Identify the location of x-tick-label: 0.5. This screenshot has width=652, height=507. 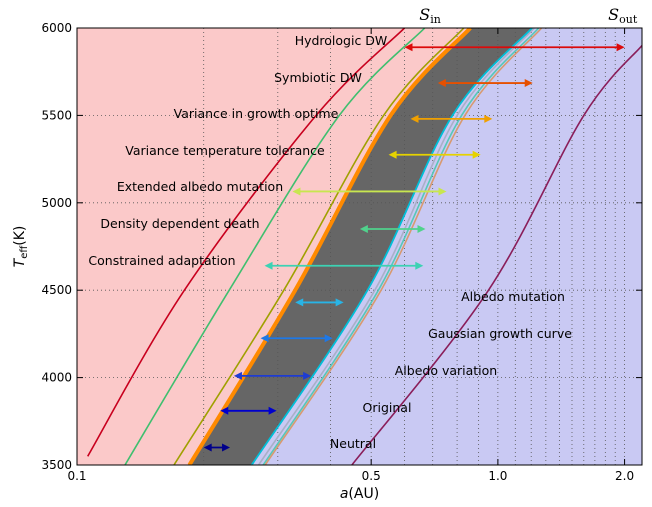
(371, 476).